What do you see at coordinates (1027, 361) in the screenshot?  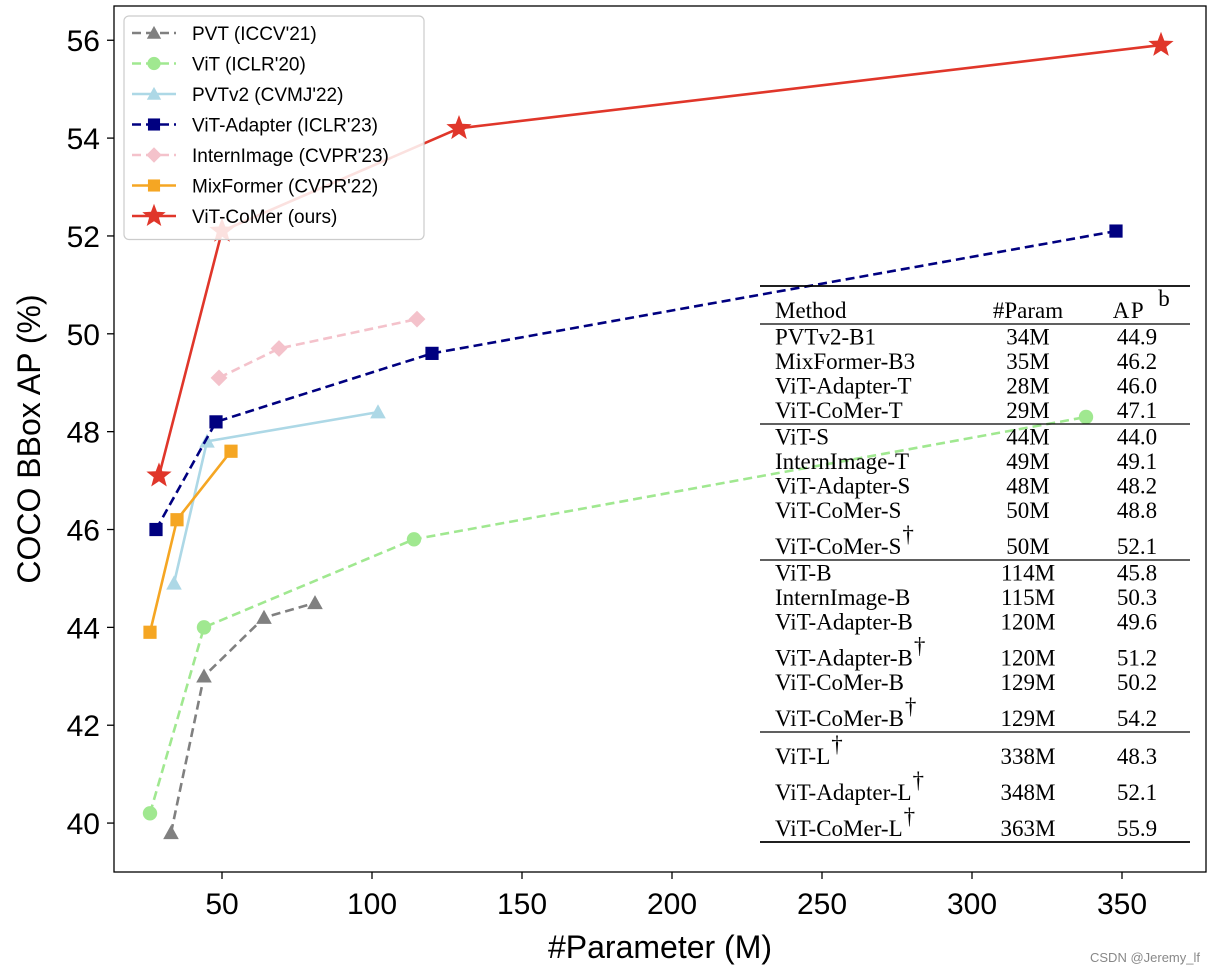 I see `table-cell-param: 35M` at bounding box center [1027, 361].